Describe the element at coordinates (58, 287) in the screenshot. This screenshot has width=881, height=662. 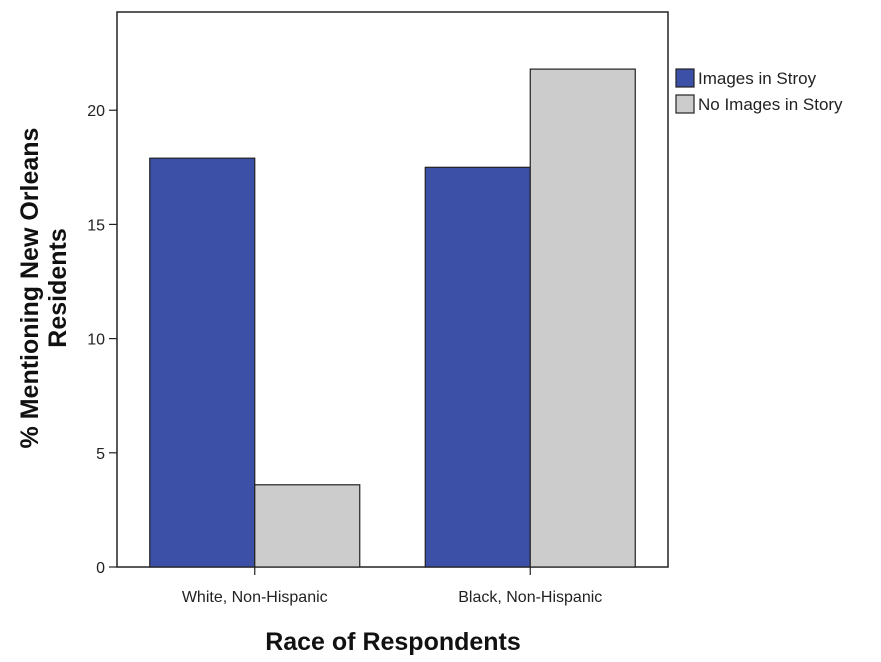
I see `y-axis-title-line2: Residents` at that location.